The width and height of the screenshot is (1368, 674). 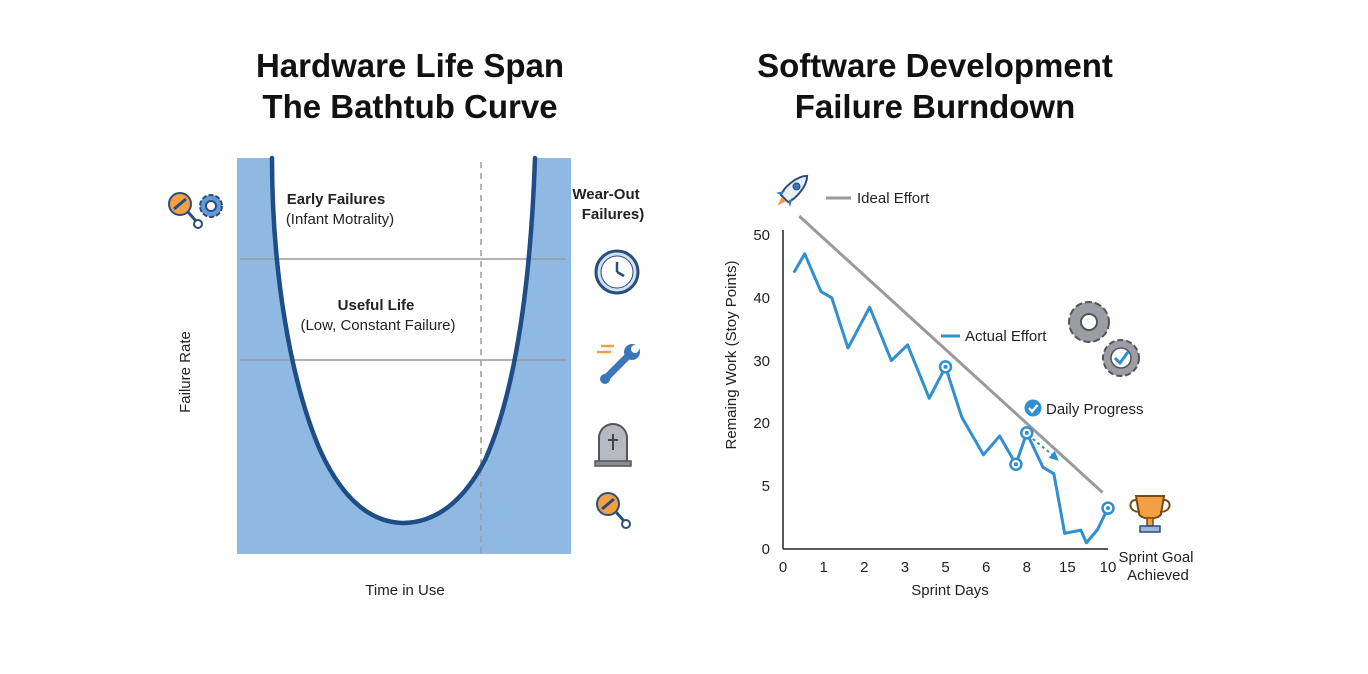 What do you see at coordinates (986, 567) in the screenshot?
I see `x-tick-label: 6` at bounding box center [986, 567].